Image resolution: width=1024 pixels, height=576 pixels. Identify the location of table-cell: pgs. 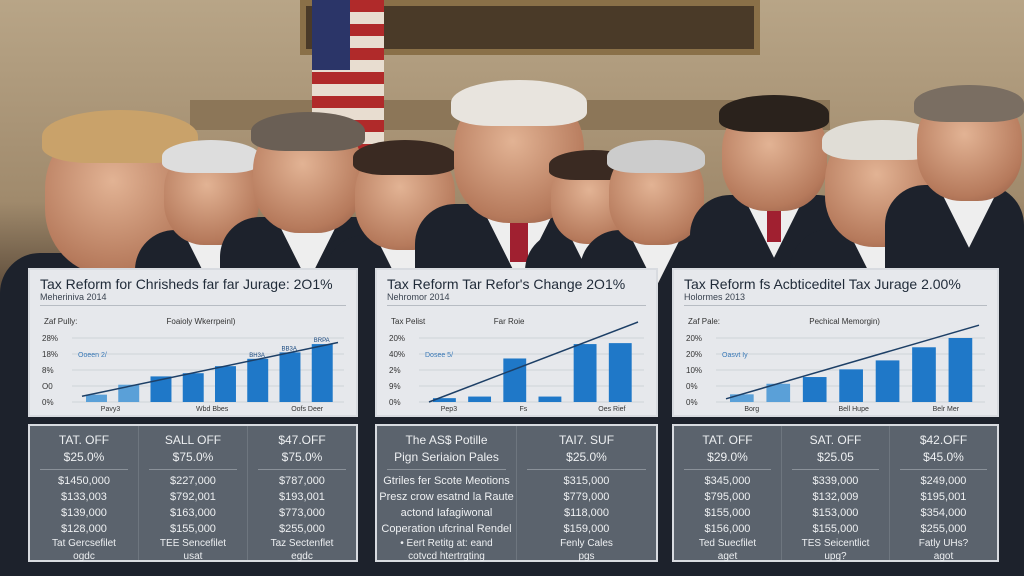
(586, 556).